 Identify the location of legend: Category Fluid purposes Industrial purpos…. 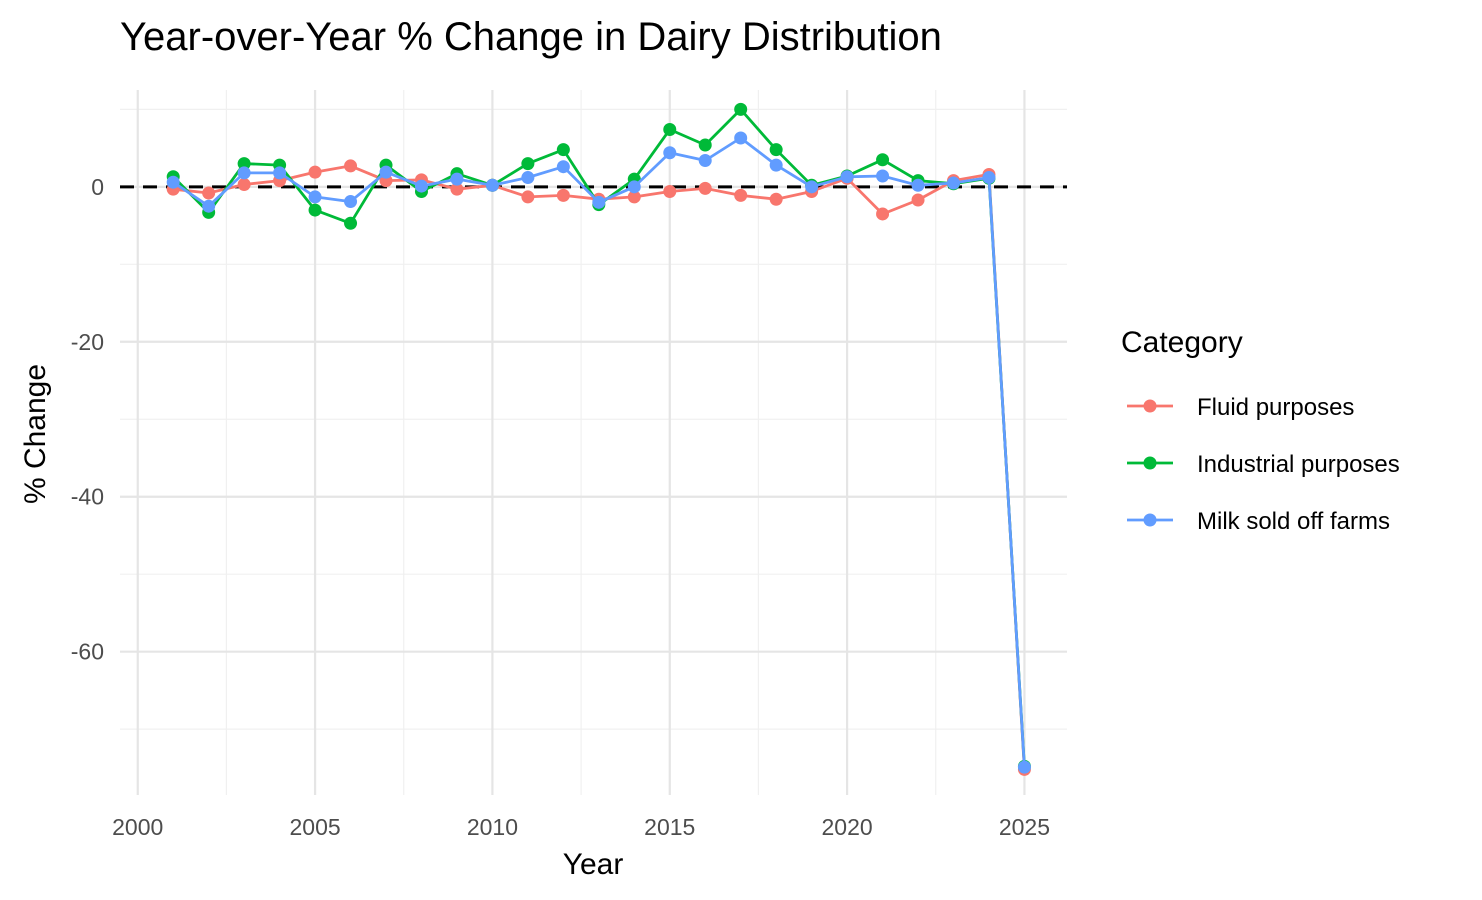
(1260, 430).